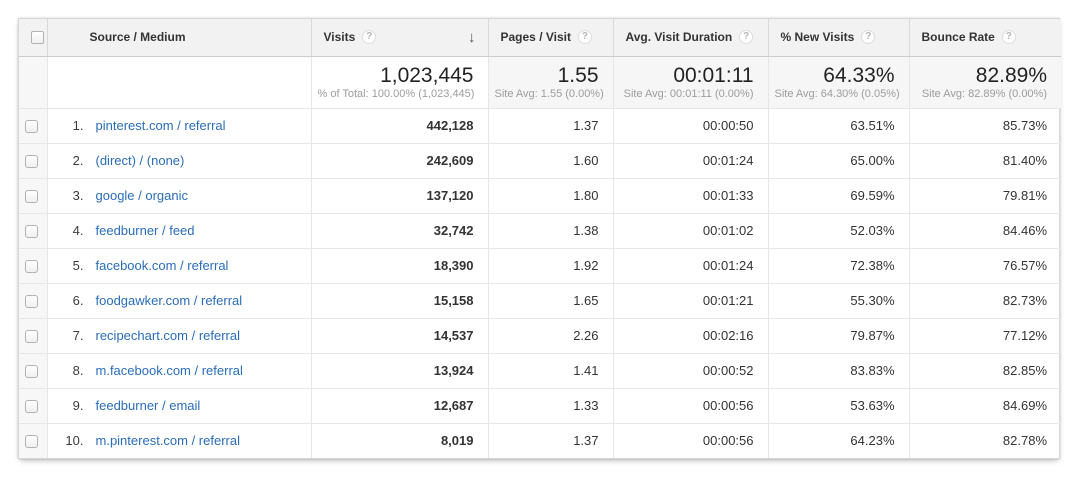 The height and width of the screenshot is (499, 1075). I want to click on summary-bounce-total: 82.89%, so click(1011, 75).